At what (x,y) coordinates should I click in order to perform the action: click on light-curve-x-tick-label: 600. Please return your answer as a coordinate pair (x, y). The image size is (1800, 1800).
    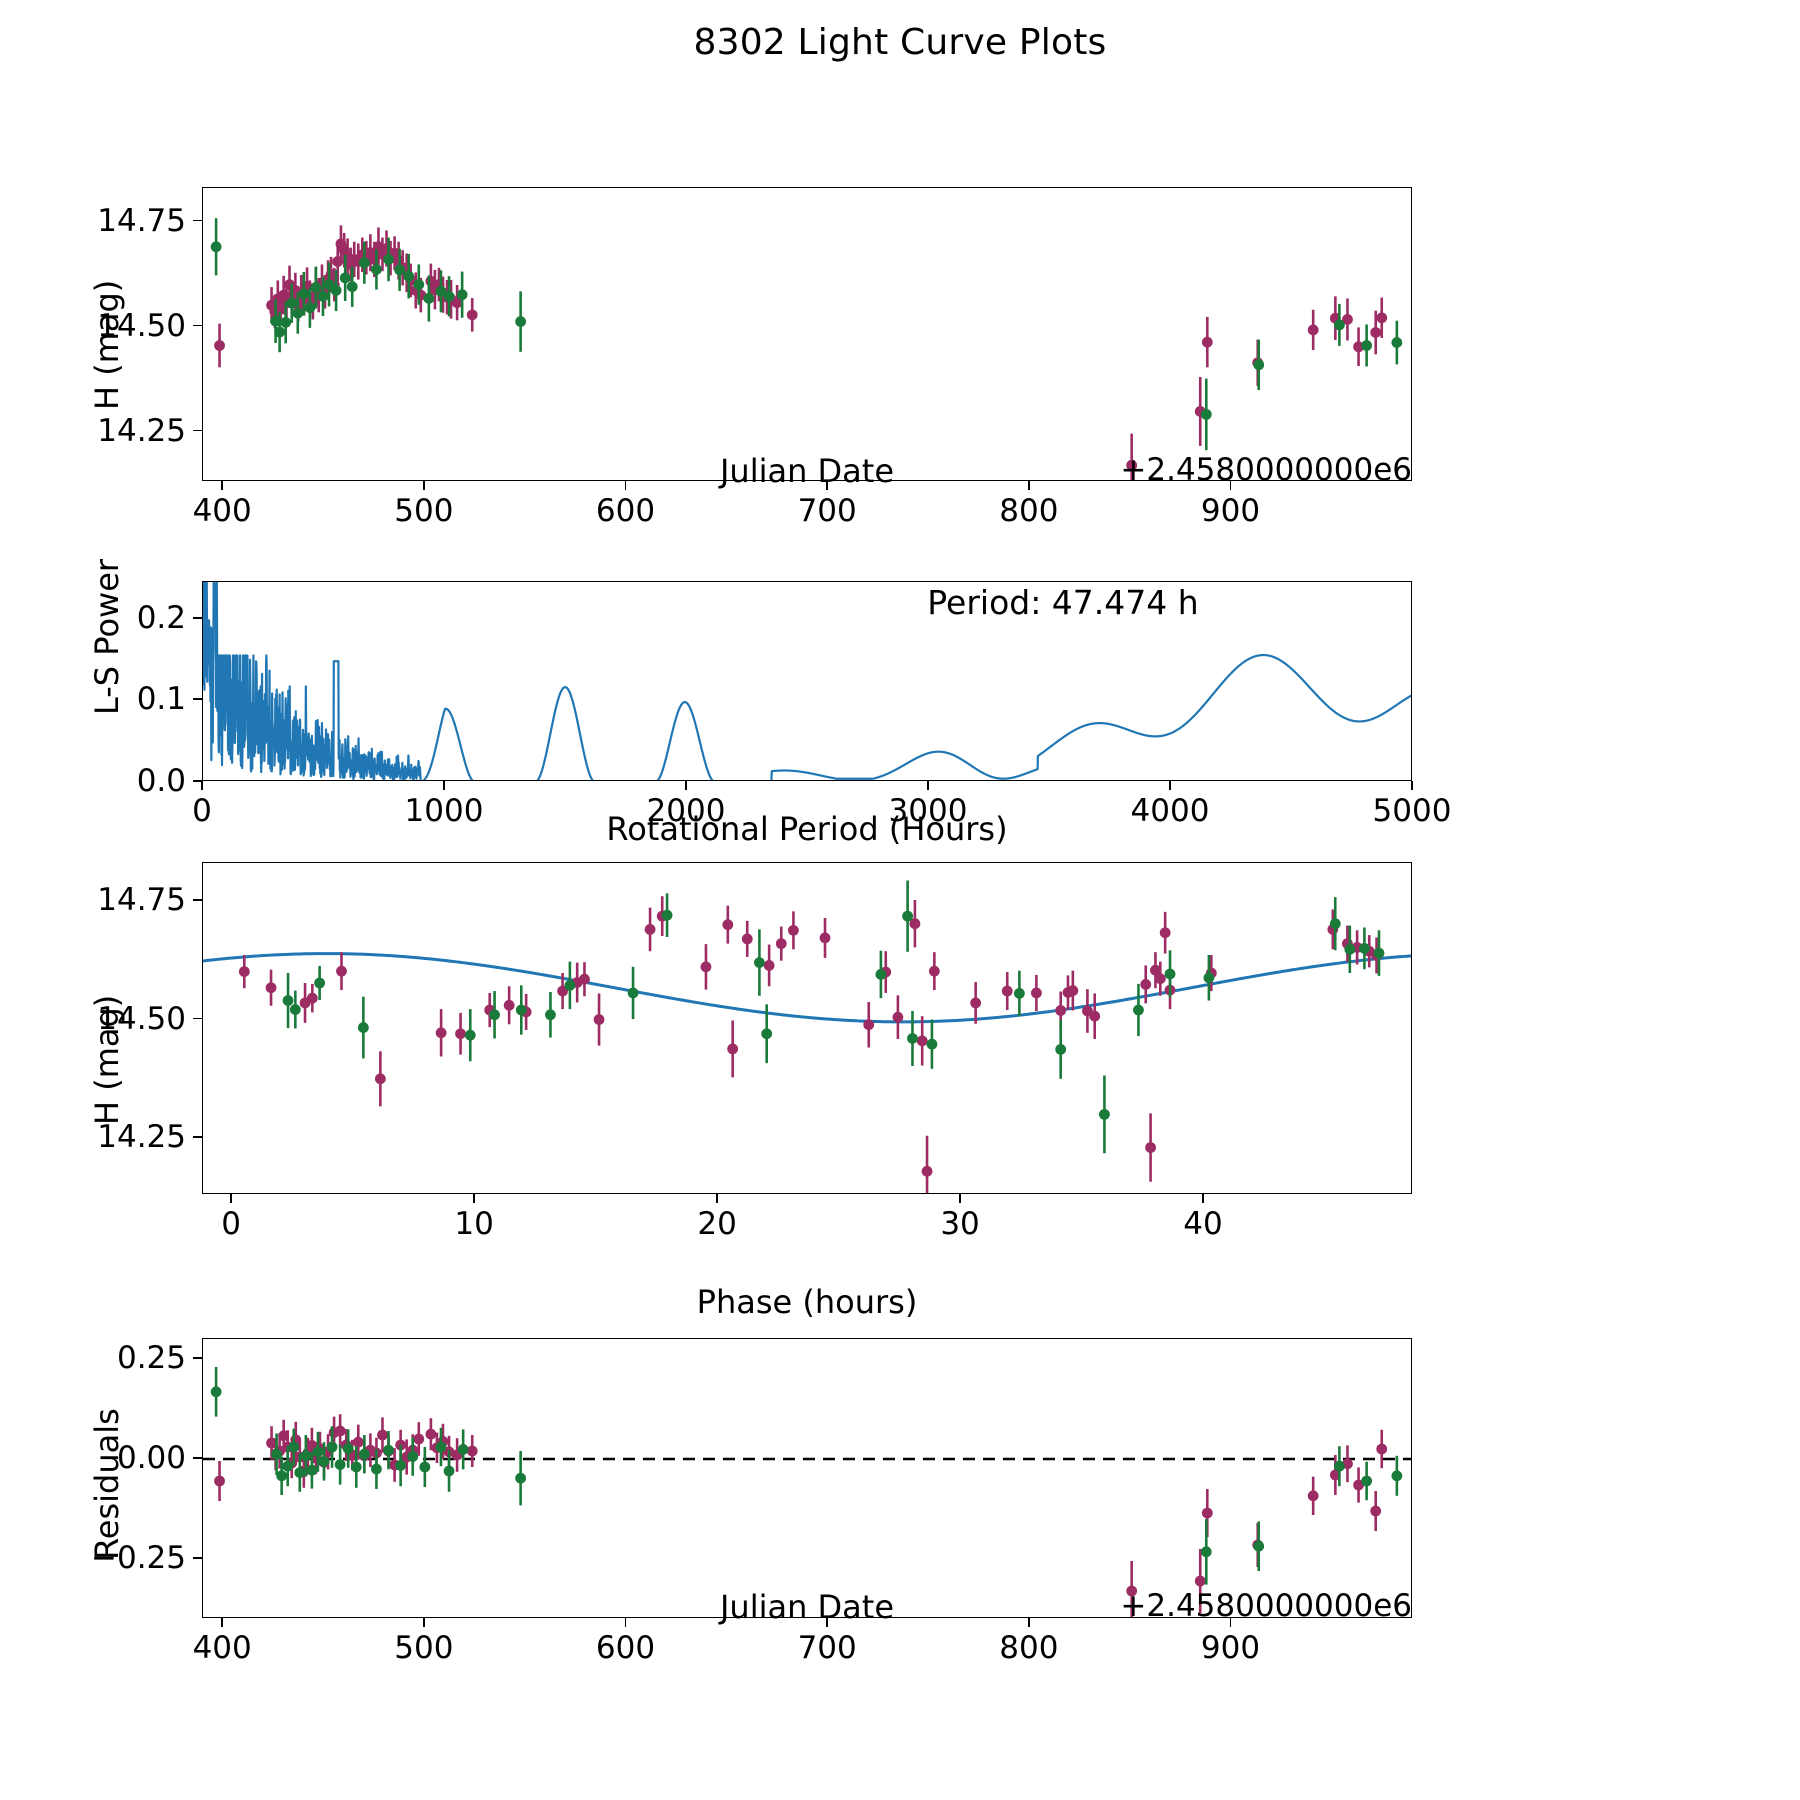
    Looking at the image, I should click on (625, 511).